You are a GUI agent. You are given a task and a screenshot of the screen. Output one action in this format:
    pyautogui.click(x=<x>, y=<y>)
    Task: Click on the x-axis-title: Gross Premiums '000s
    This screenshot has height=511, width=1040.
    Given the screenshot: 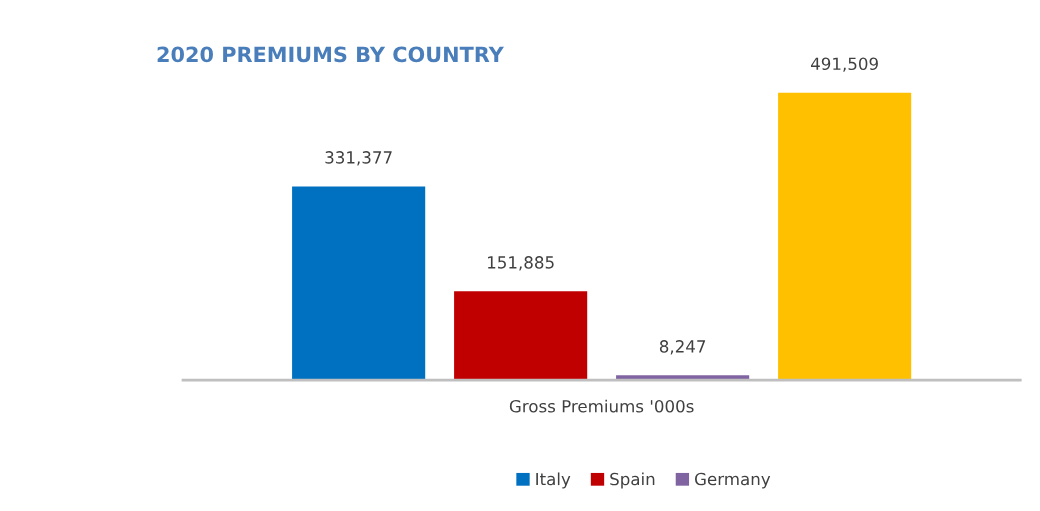 What is the action you would take?
    pyautogui.click(x=601, y=406)
    